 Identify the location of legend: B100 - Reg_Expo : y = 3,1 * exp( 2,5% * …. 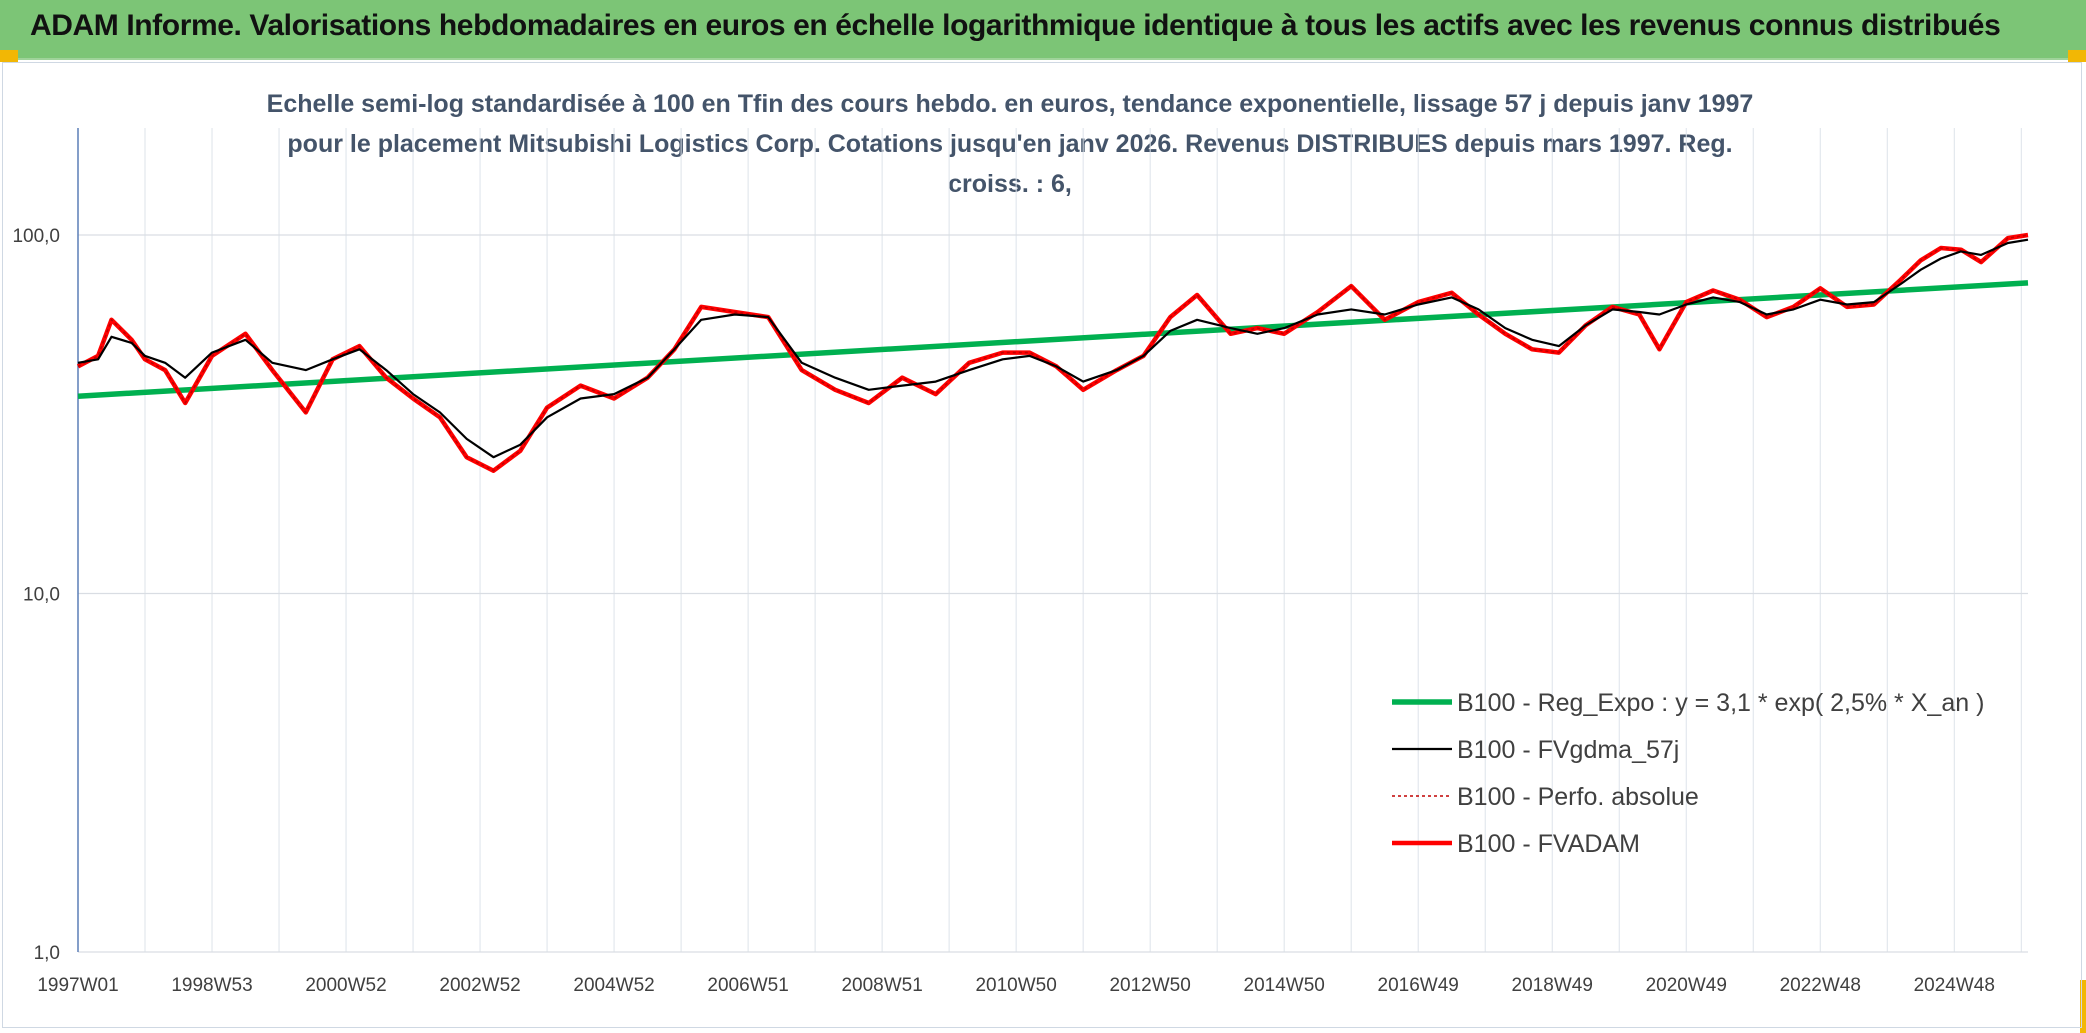
(1688, 773).